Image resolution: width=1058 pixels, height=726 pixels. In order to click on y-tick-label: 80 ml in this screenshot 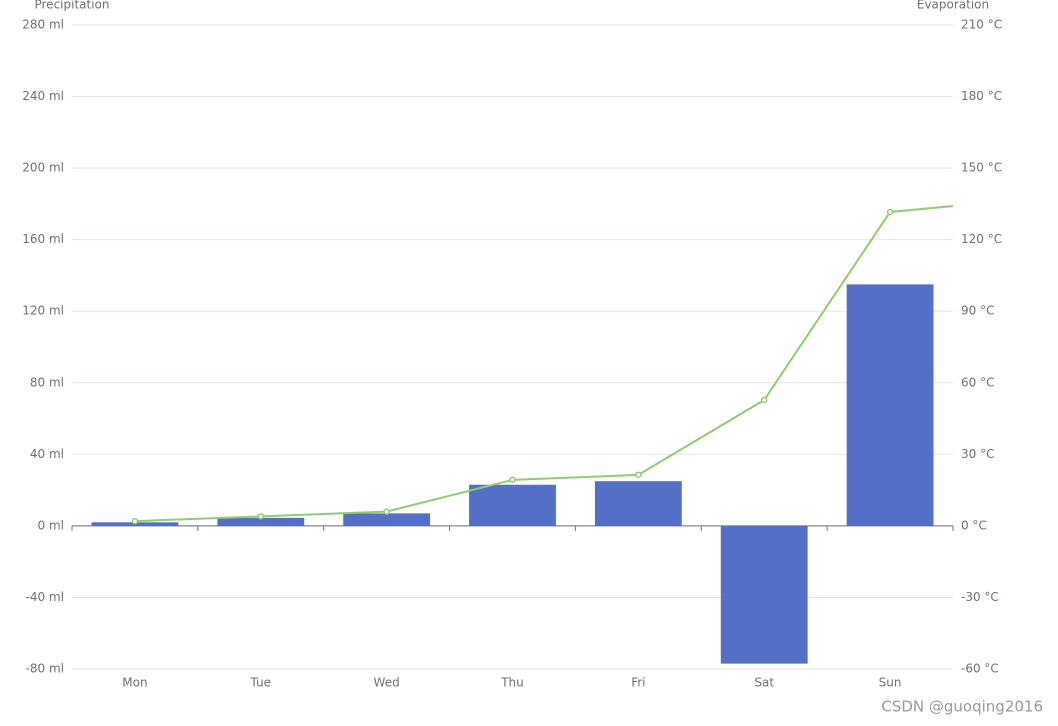, I will do `click(47, 382)`.